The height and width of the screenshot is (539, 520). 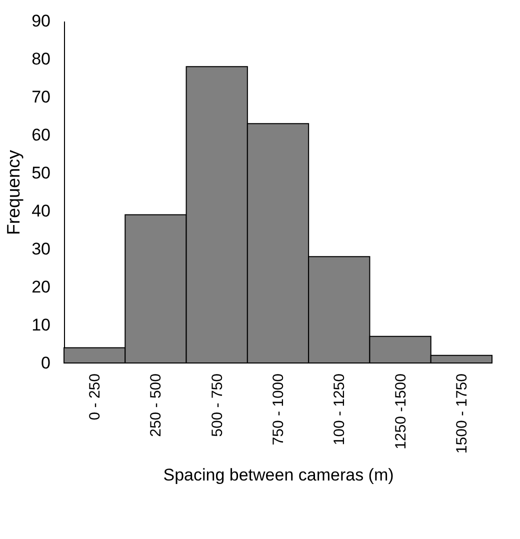 I want to click on y-tick-label: 40, so click(x=41, y=211).